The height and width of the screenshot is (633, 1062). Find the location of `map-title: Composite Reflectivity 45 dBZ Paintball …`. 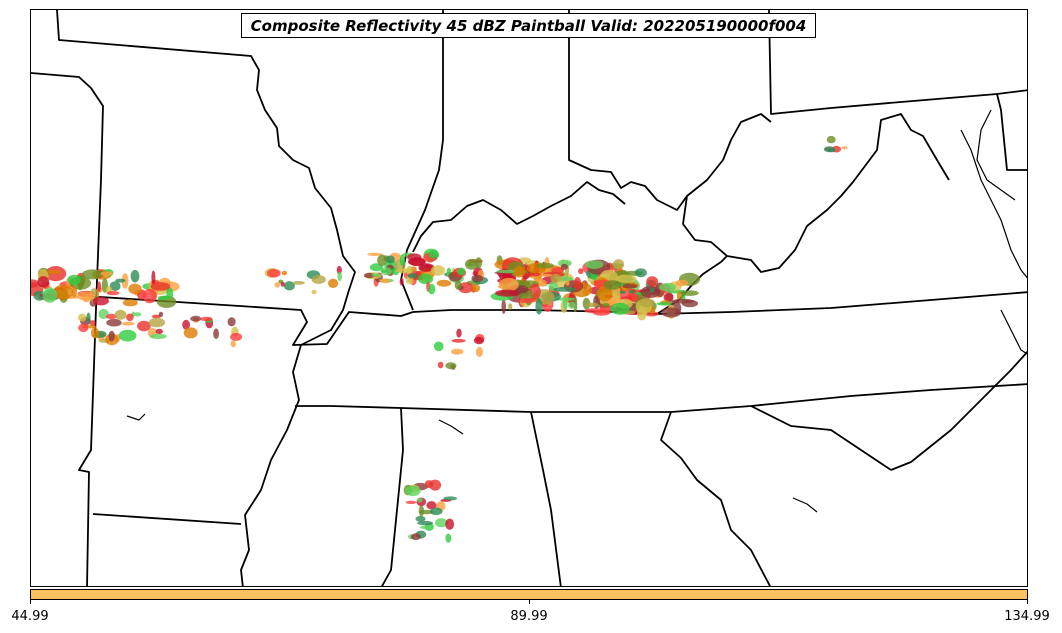

map-title: Composite Reflectivity 45 dBZ Paintball … is located at coordinates (528, 25).